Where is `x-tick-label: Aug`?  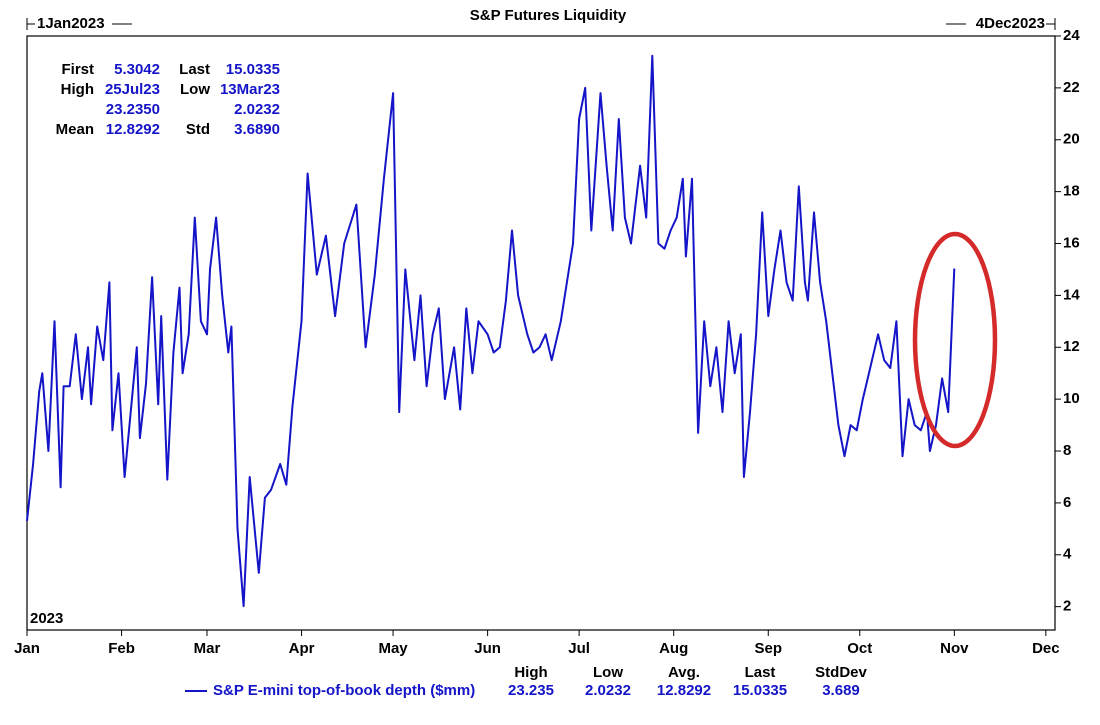 x-tick-label: Aug is located at coordinates (673, 648).